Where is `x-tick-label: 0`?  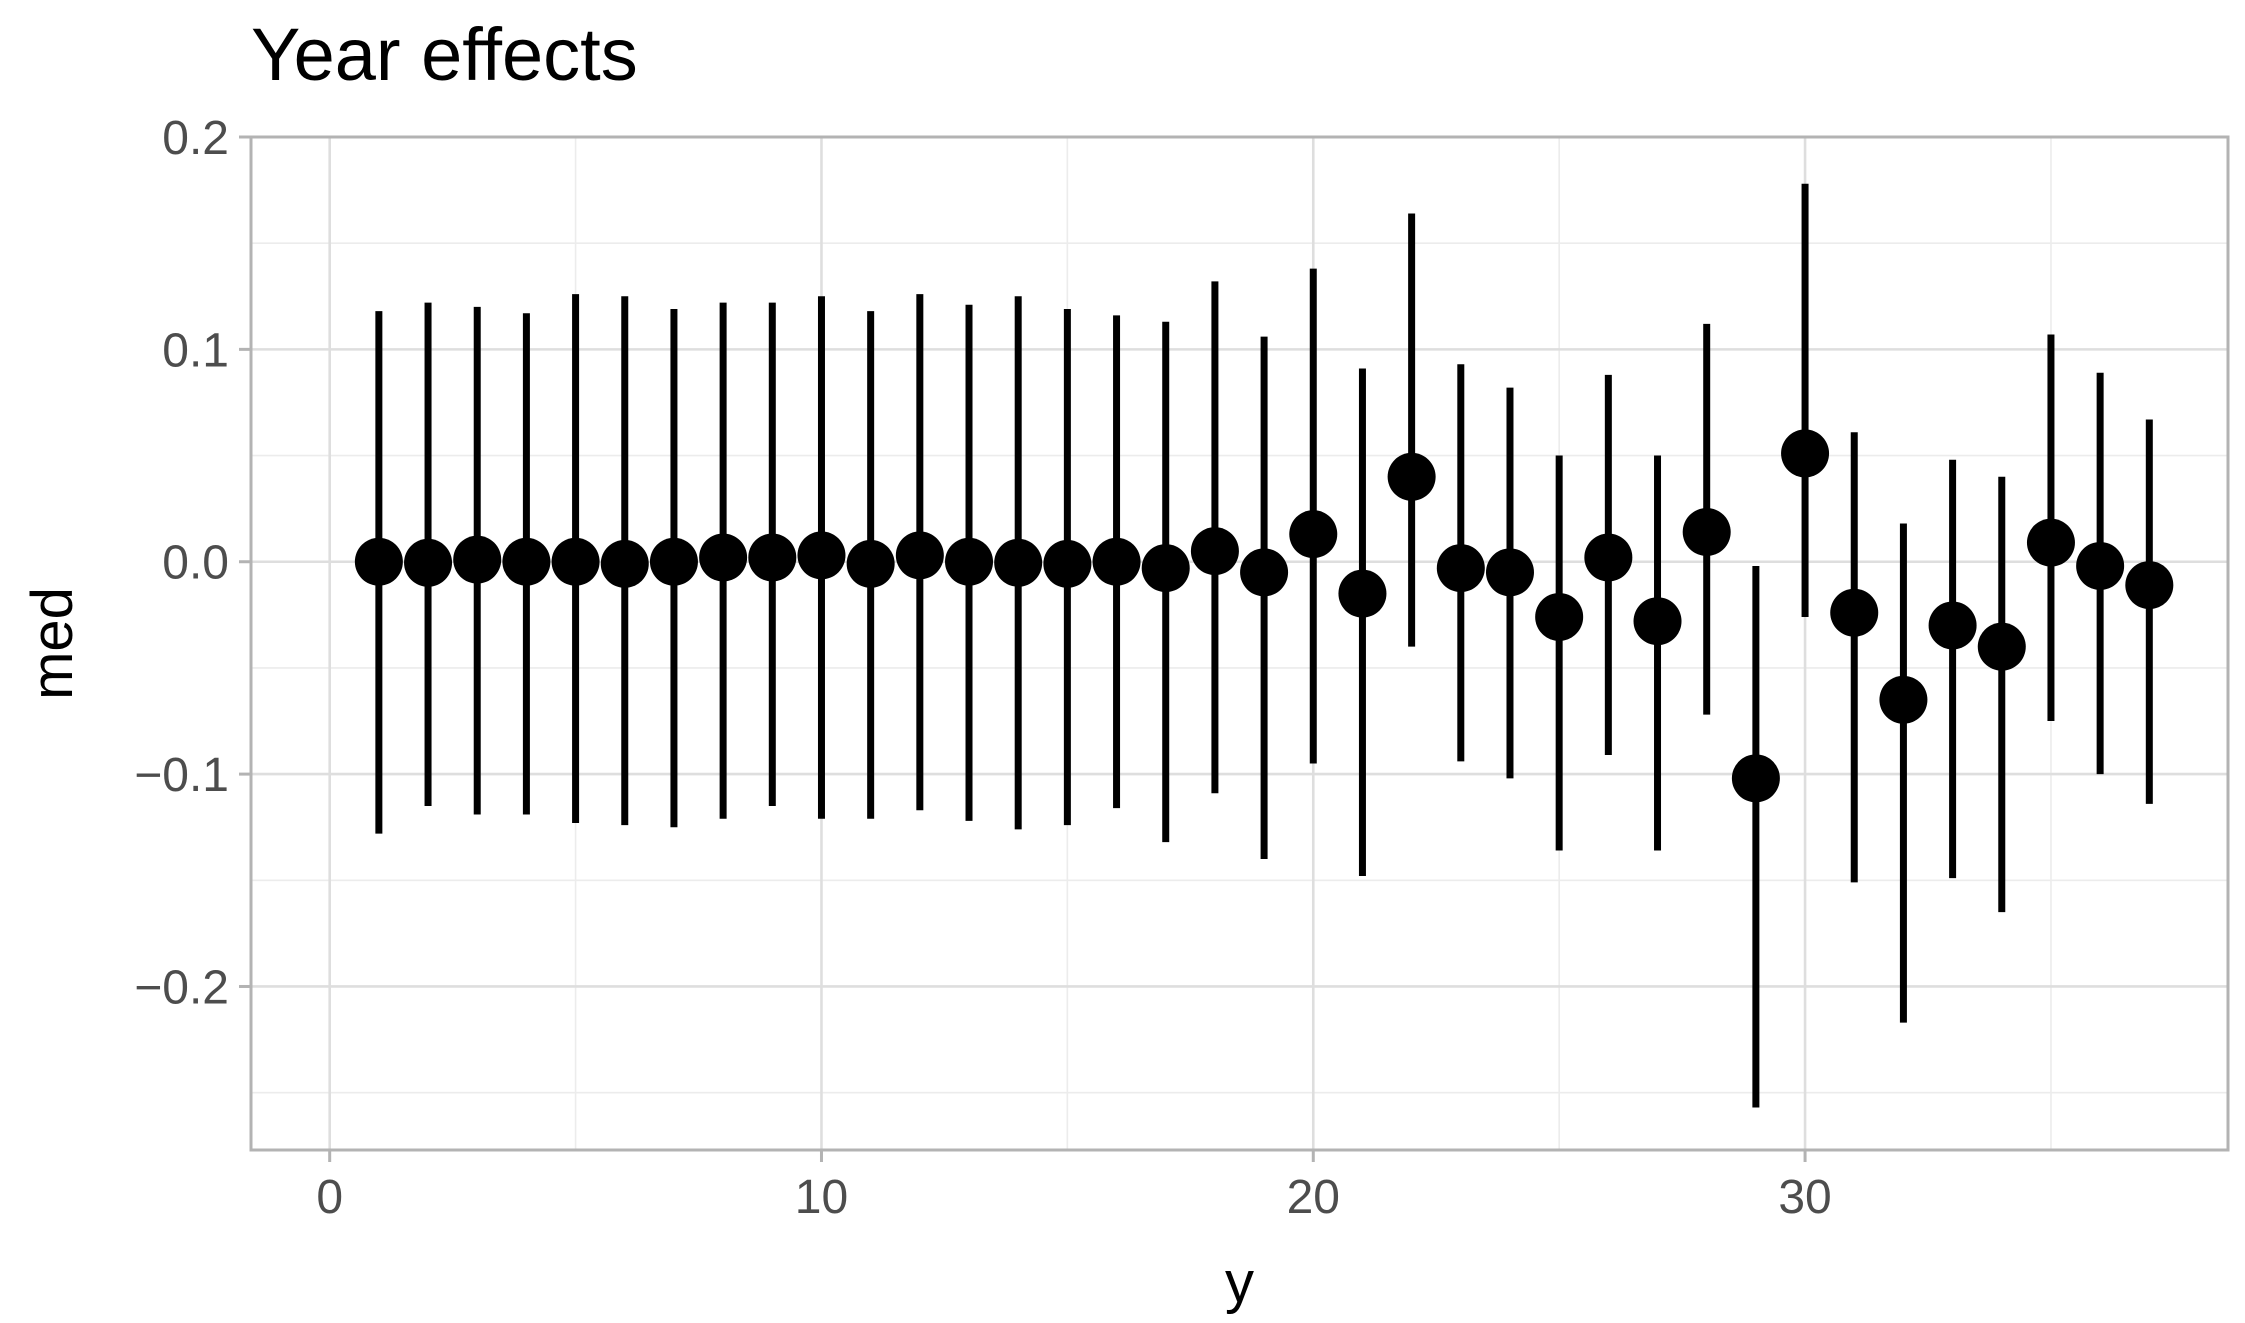 x-tick-label: 0 is located at coordinates (329, 1197).